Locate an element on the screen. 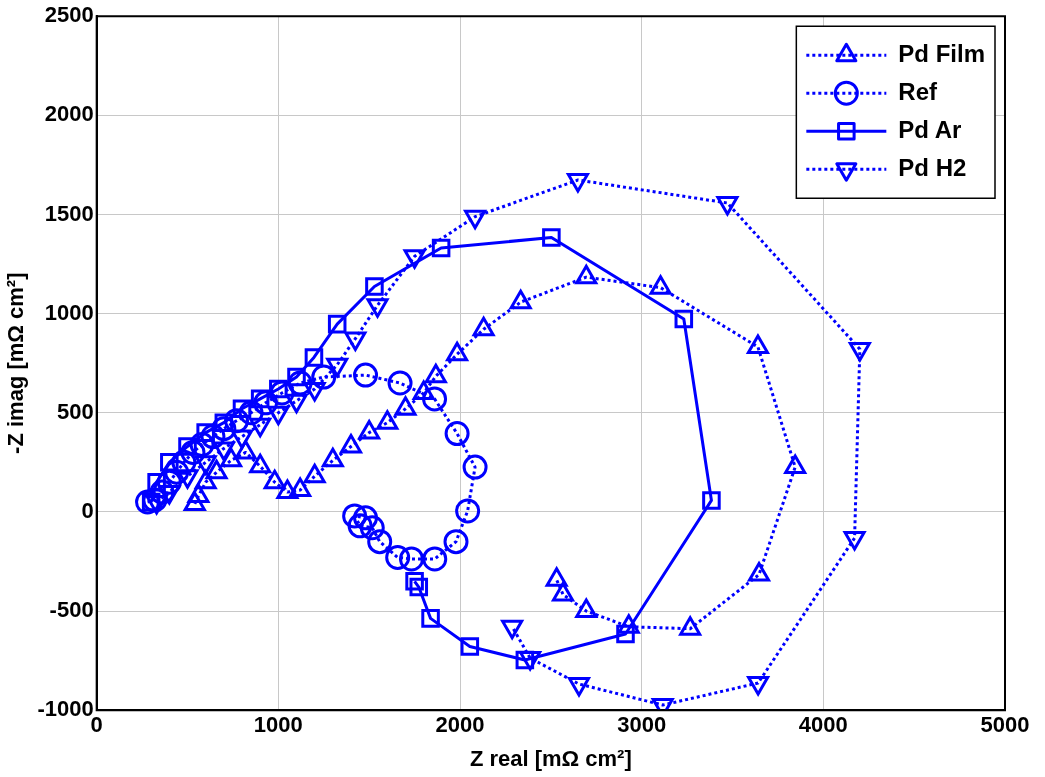  legend-label: Pd H2 is located at coordinates (932, 167).